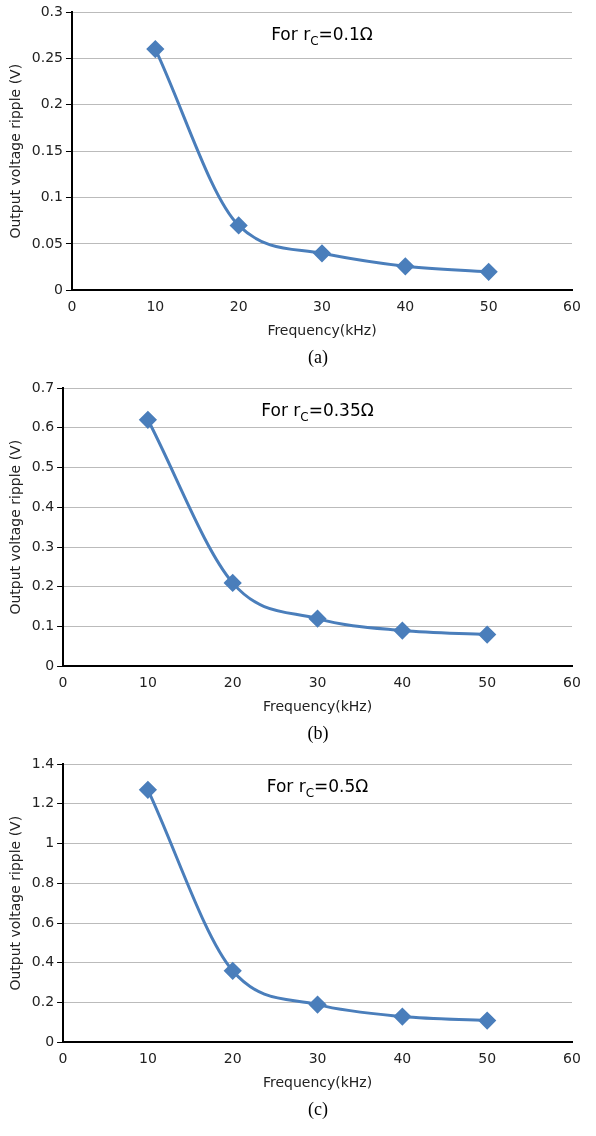  What do you see at coordinates (43, 802) in the screenshot?
I see `y-tick-label: 1.2` at bounding box center [43, 802].